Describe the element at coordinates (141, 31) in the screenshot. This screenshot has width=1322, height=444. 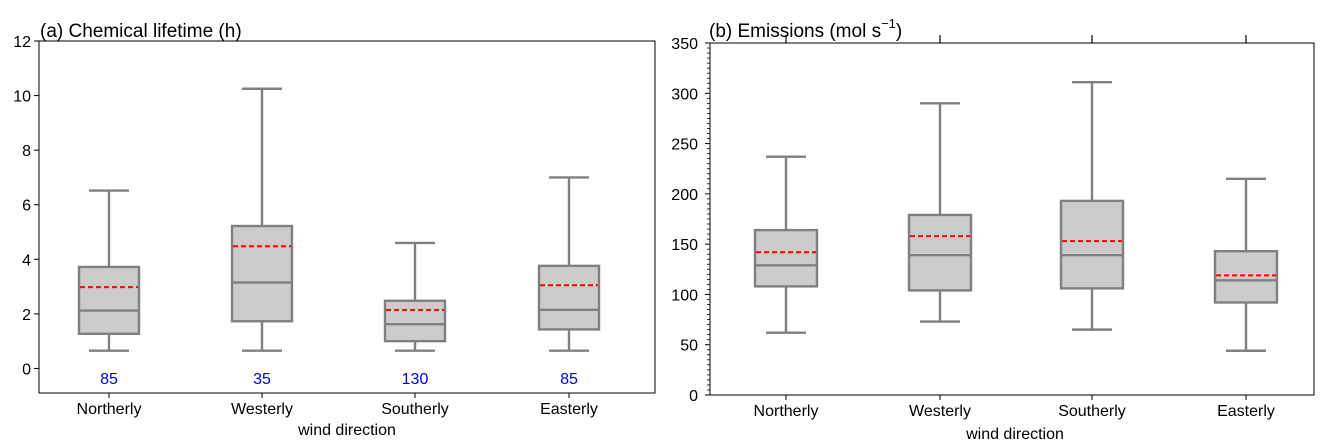
I see `panel-a-title: (a) Chemical lifetime (h)` at that location.